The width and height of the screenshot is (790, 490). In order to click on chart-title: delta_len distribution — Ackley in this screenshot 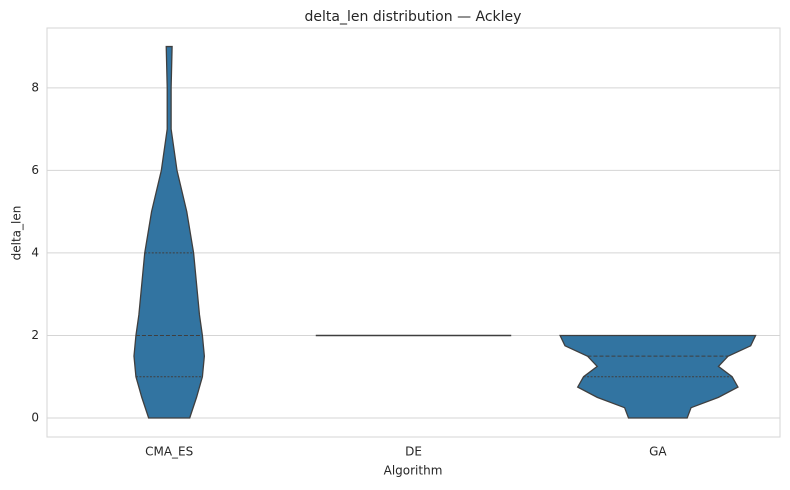, I will do `click(413, 17)`.